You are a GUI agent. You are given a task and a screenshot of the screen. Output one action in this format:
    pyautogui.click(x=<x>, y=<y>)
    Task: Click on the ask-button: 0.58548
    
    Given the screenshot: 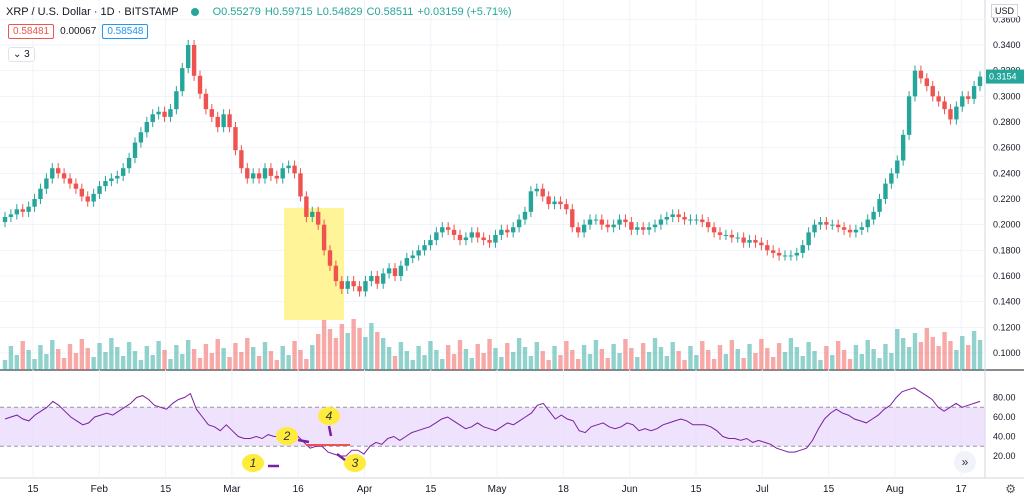 What is the action you would take?
    pyautogui.click(x=125, y=31)
    